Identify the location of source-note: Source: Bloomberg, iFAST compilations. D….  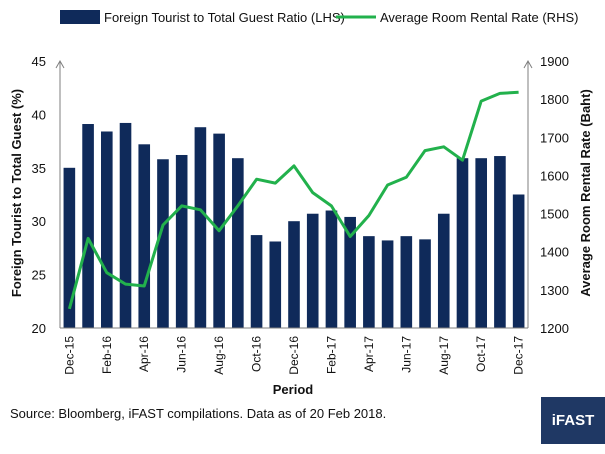
(198, 413).